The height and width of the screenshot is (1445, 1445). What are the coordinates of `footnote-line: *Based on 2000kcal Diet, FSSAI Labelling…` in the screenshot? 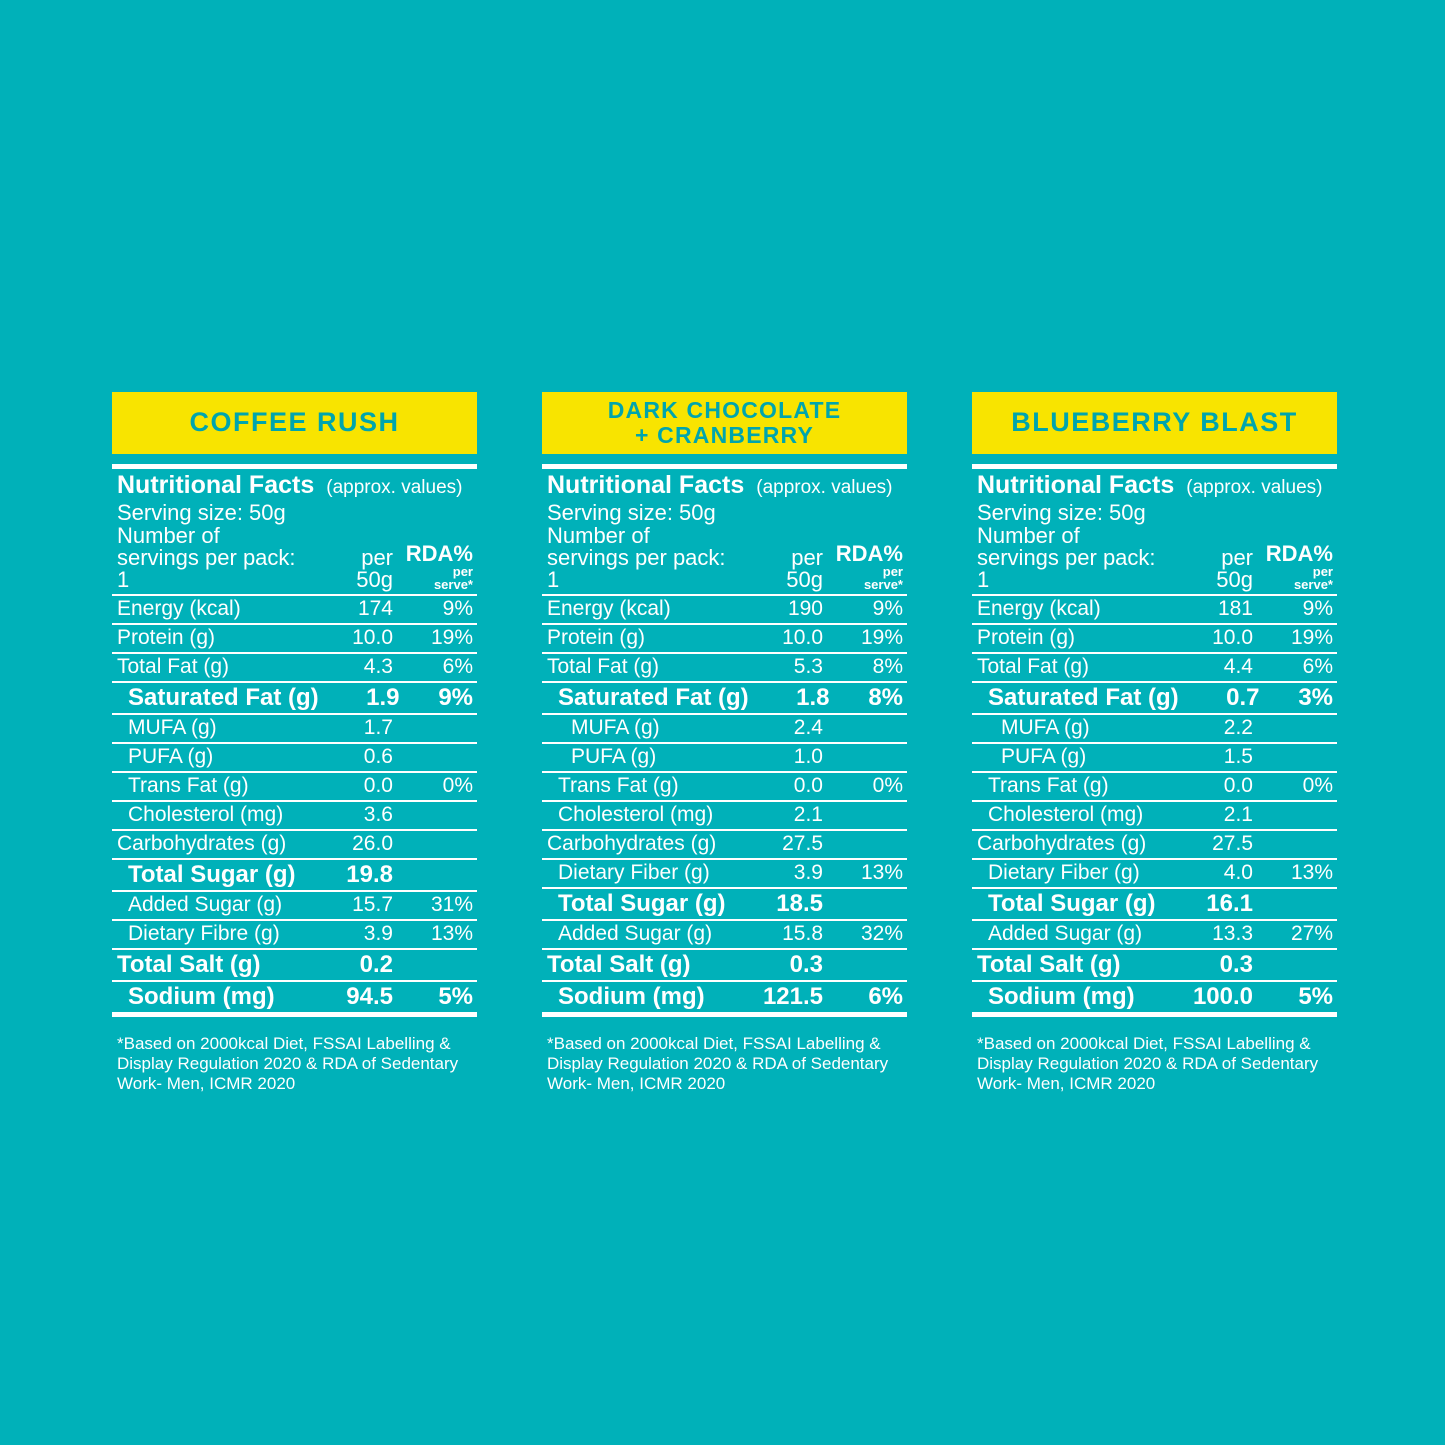 It's located at (284, 1043).